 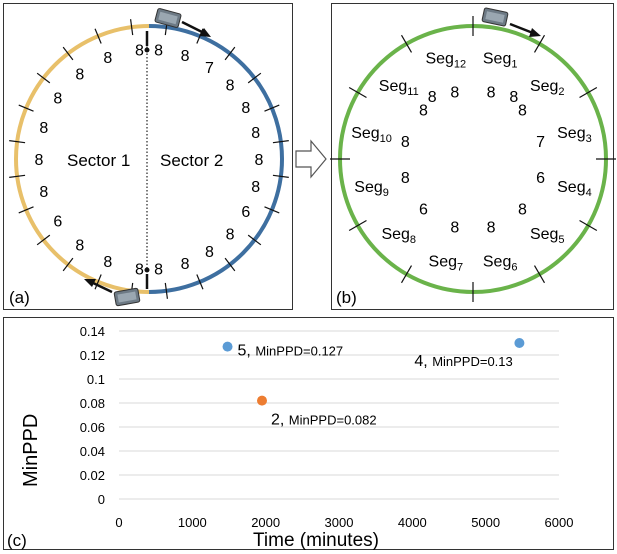 What do you see at coordinates (547, 88) in the screenshot?
I see `segment-label: Seg2` at bounding box center [547, 88].